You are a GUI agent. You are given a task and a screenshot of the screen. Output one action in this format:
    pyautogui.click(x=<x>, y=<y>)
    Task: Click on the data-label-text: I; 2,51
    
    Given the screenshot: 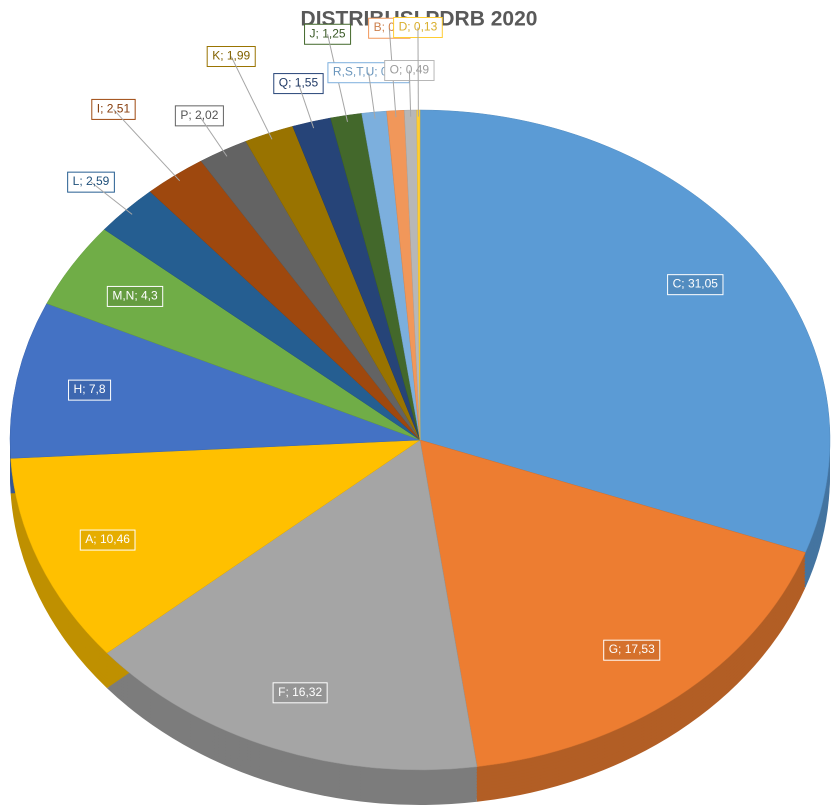 What is the action you would take?
    pyautogui.click(x=114, y=109)
    